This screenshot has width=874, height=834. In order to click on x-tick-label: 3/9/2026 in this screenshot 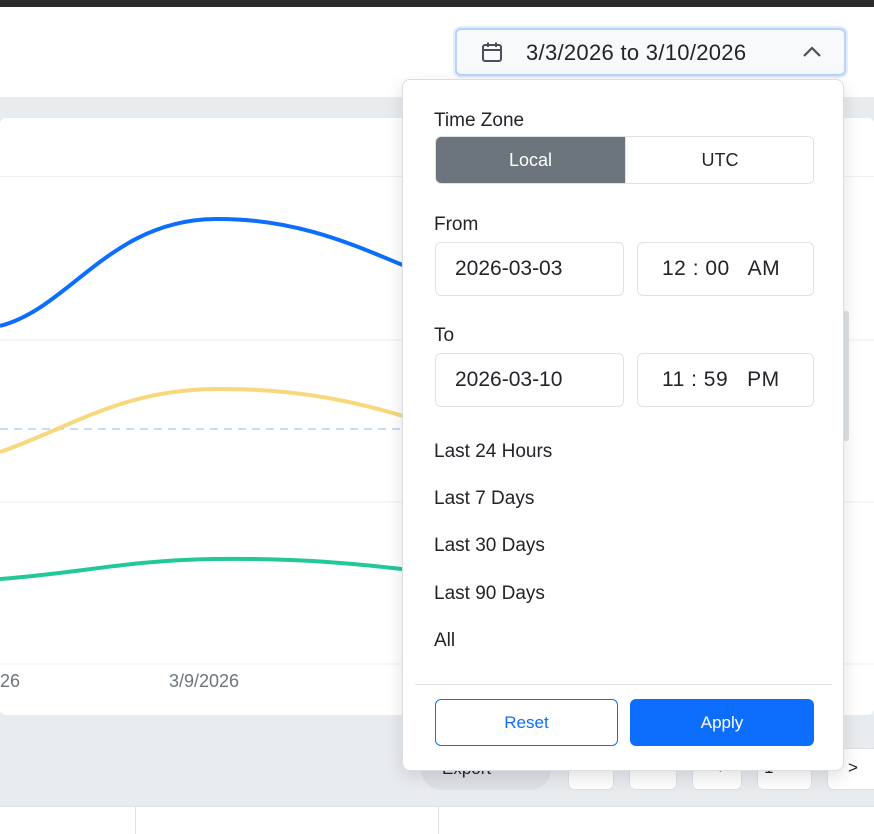, I will do `click(204, 681)`.